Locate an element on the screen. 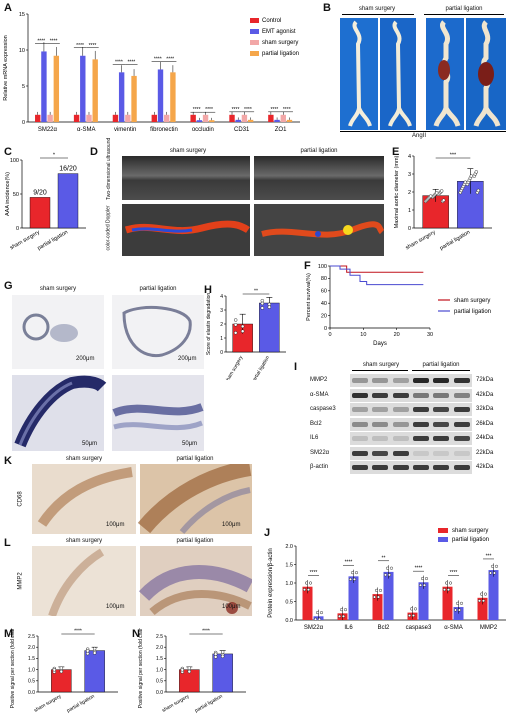  blot-protein-label: caspase3 is located at coordinates (323, 409).